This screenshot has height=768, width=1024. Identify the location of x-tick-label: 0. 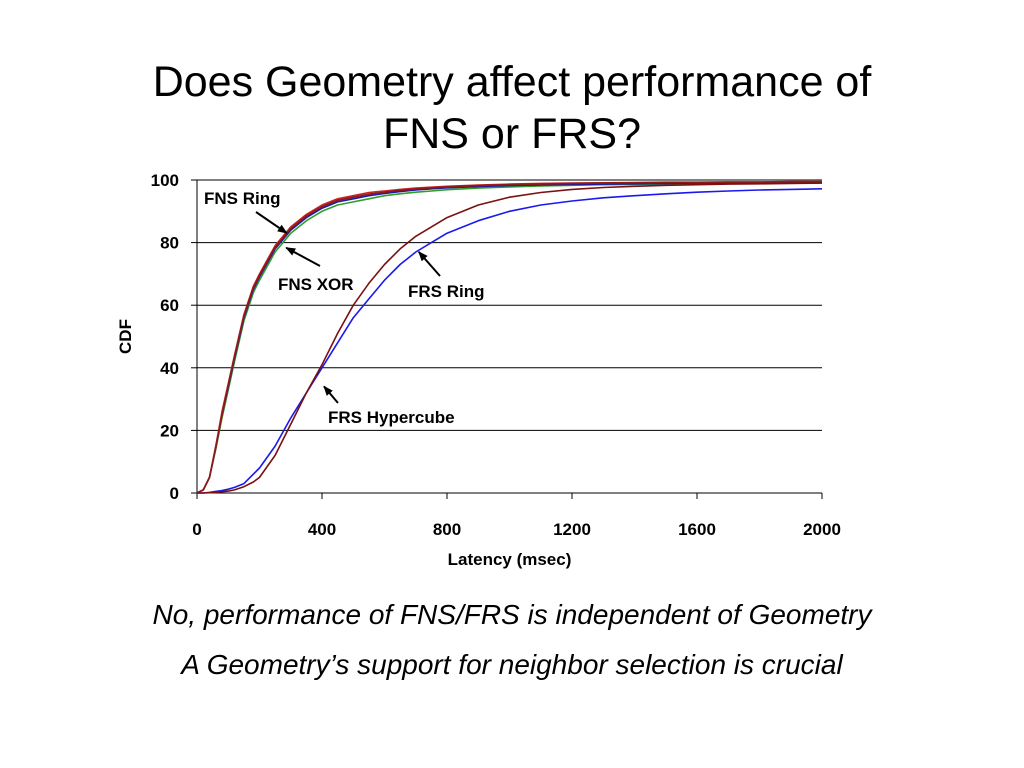
(196, 529).